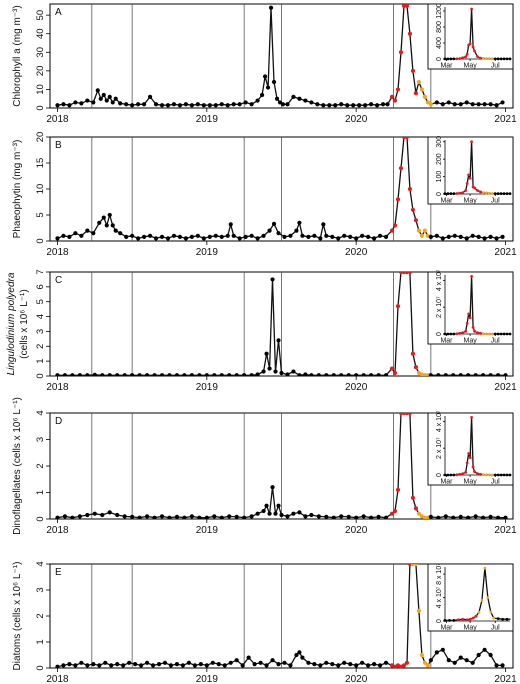 The height and width of the screenshot is (684, 520). I want to click on y-tick-label: 5, so click(40, 301).